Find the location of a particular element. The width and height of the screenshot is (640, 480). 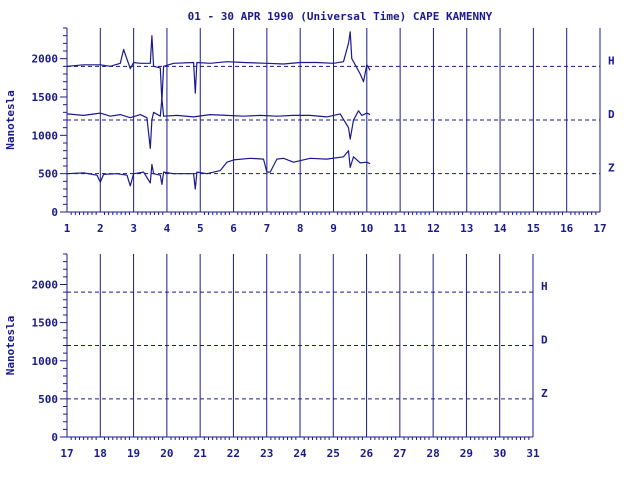

x-tick-label: 30 is located at coordinates (499, 453).